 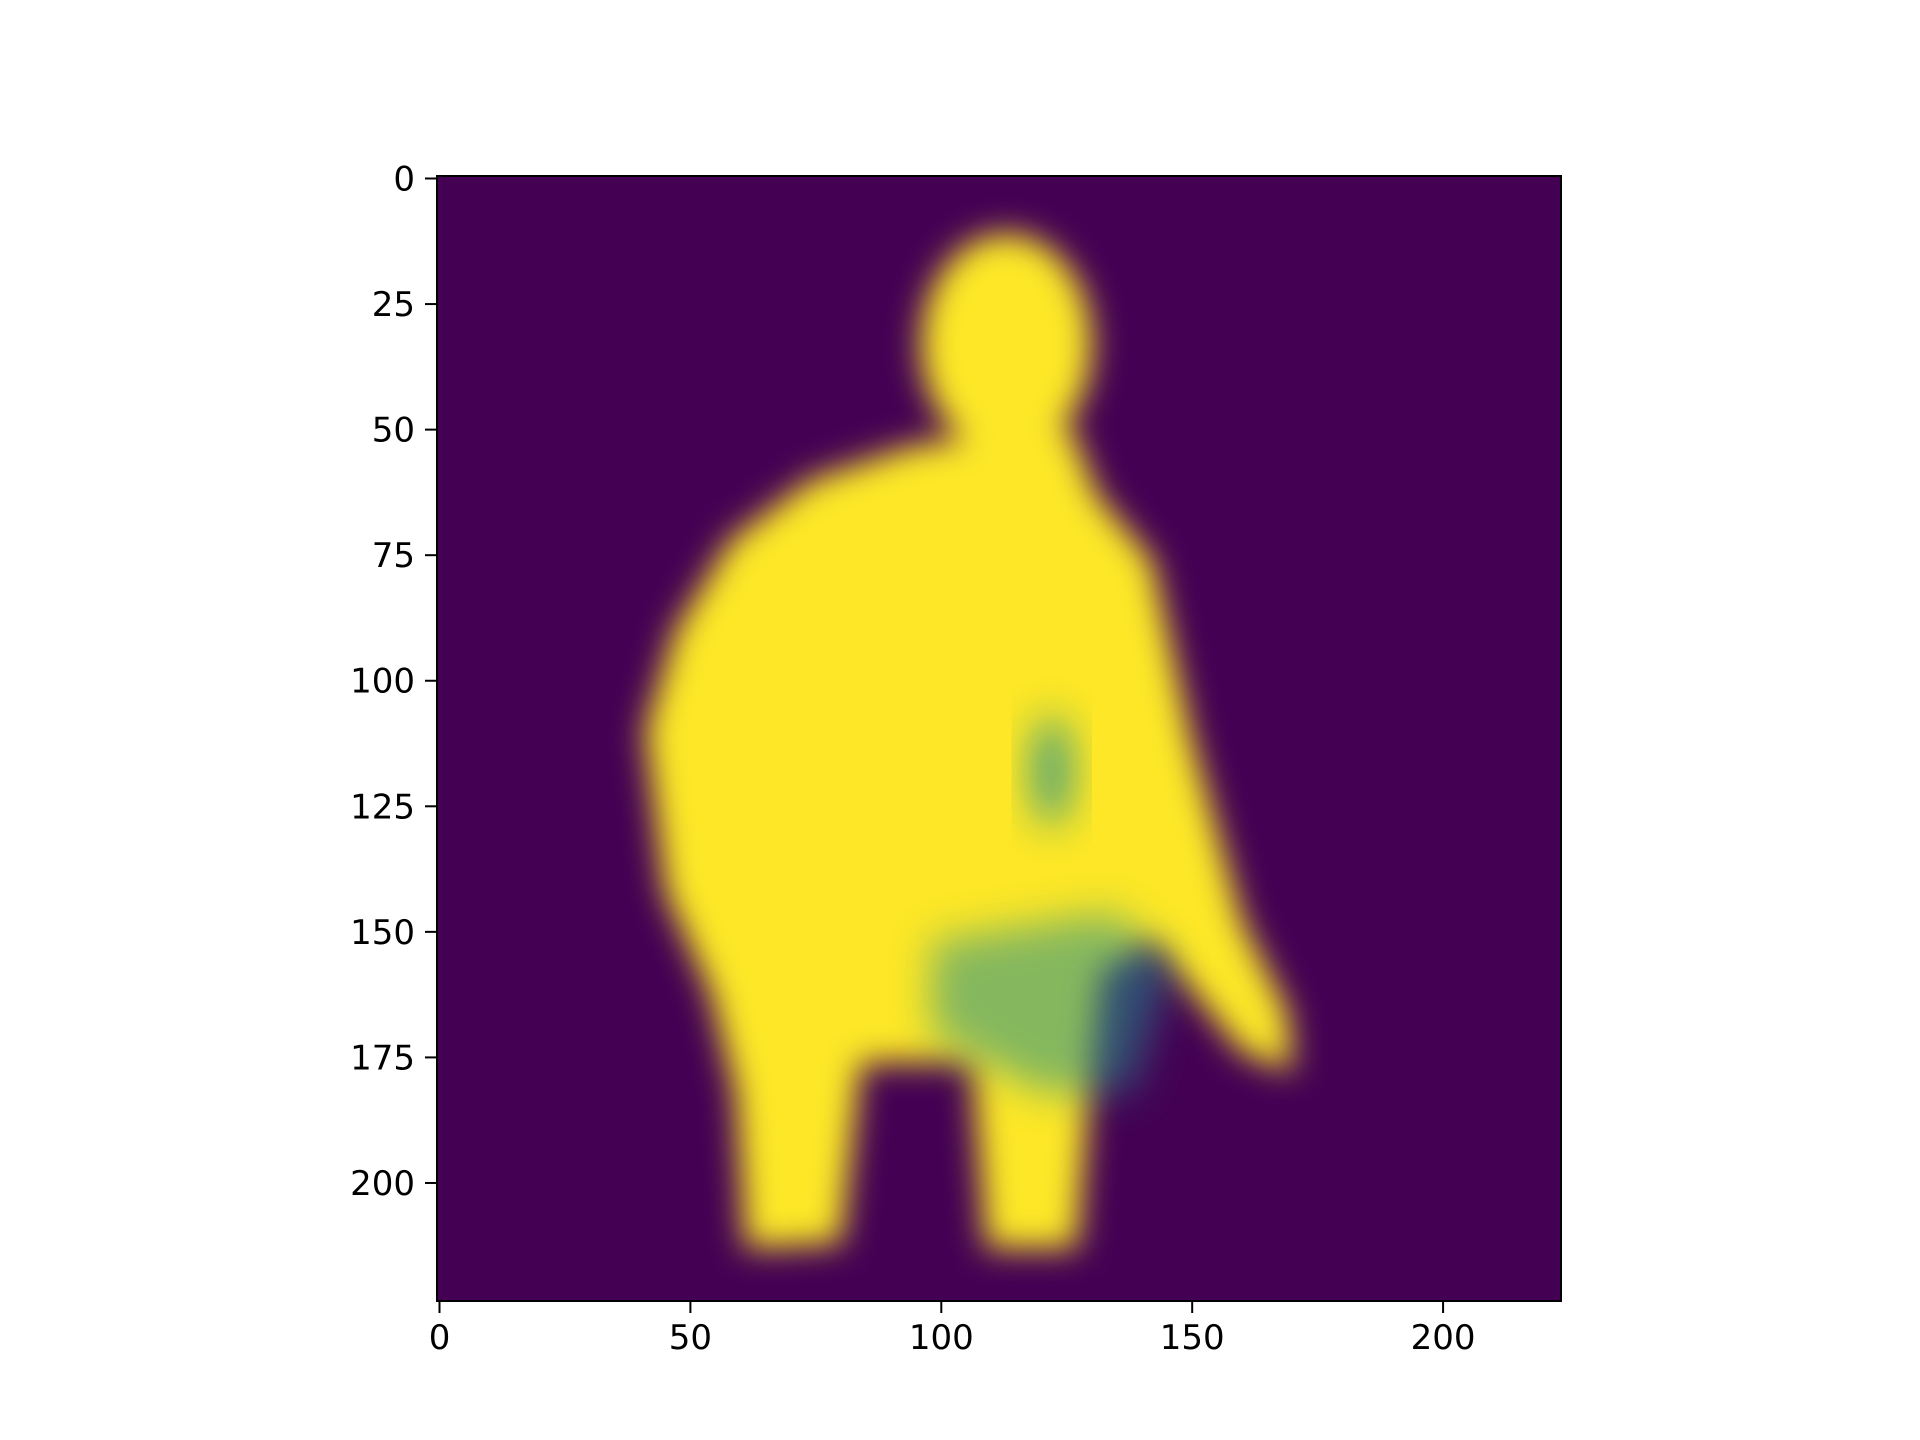 What do you see at coordinates (382, 807) in the screenshot?
I see `y-tick-label: 125` at bounding box center [382, 807].